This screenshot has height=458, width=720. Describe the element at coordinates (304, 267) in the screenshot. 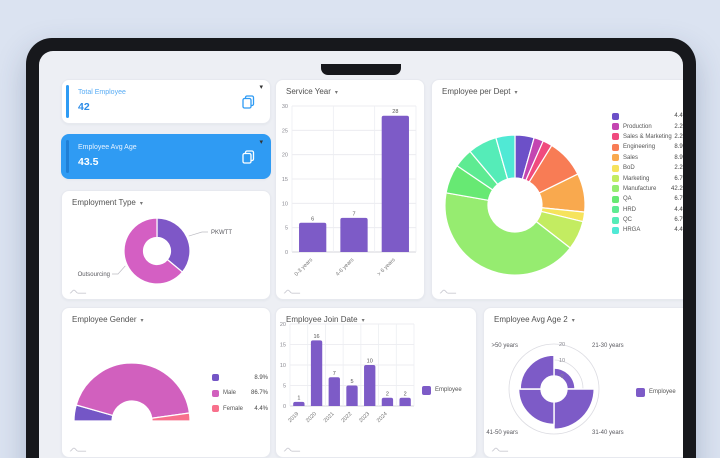

I see `svg-text: 0-3 years` at that location.